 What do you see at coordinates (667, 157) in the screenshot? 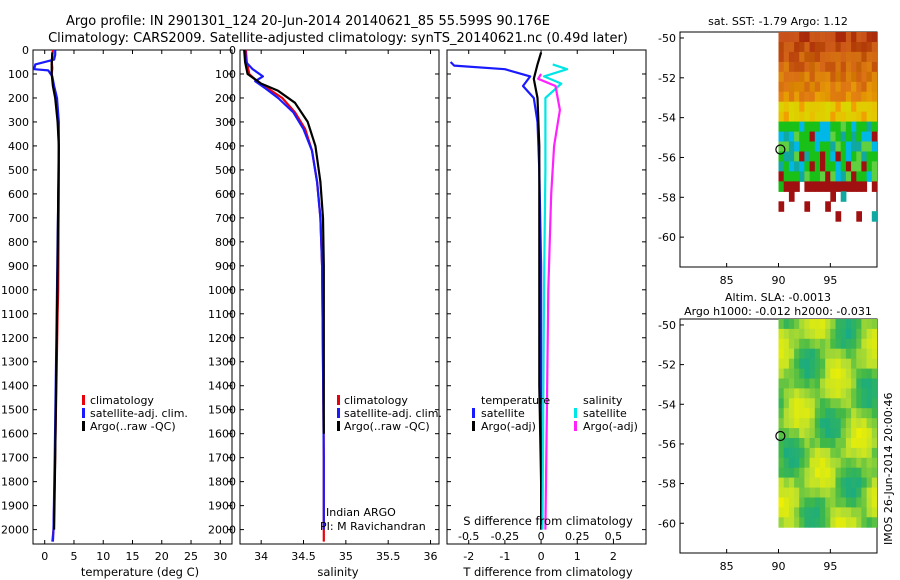
I see `map-y-tick-label: -56` at bounding box center [667, 157].